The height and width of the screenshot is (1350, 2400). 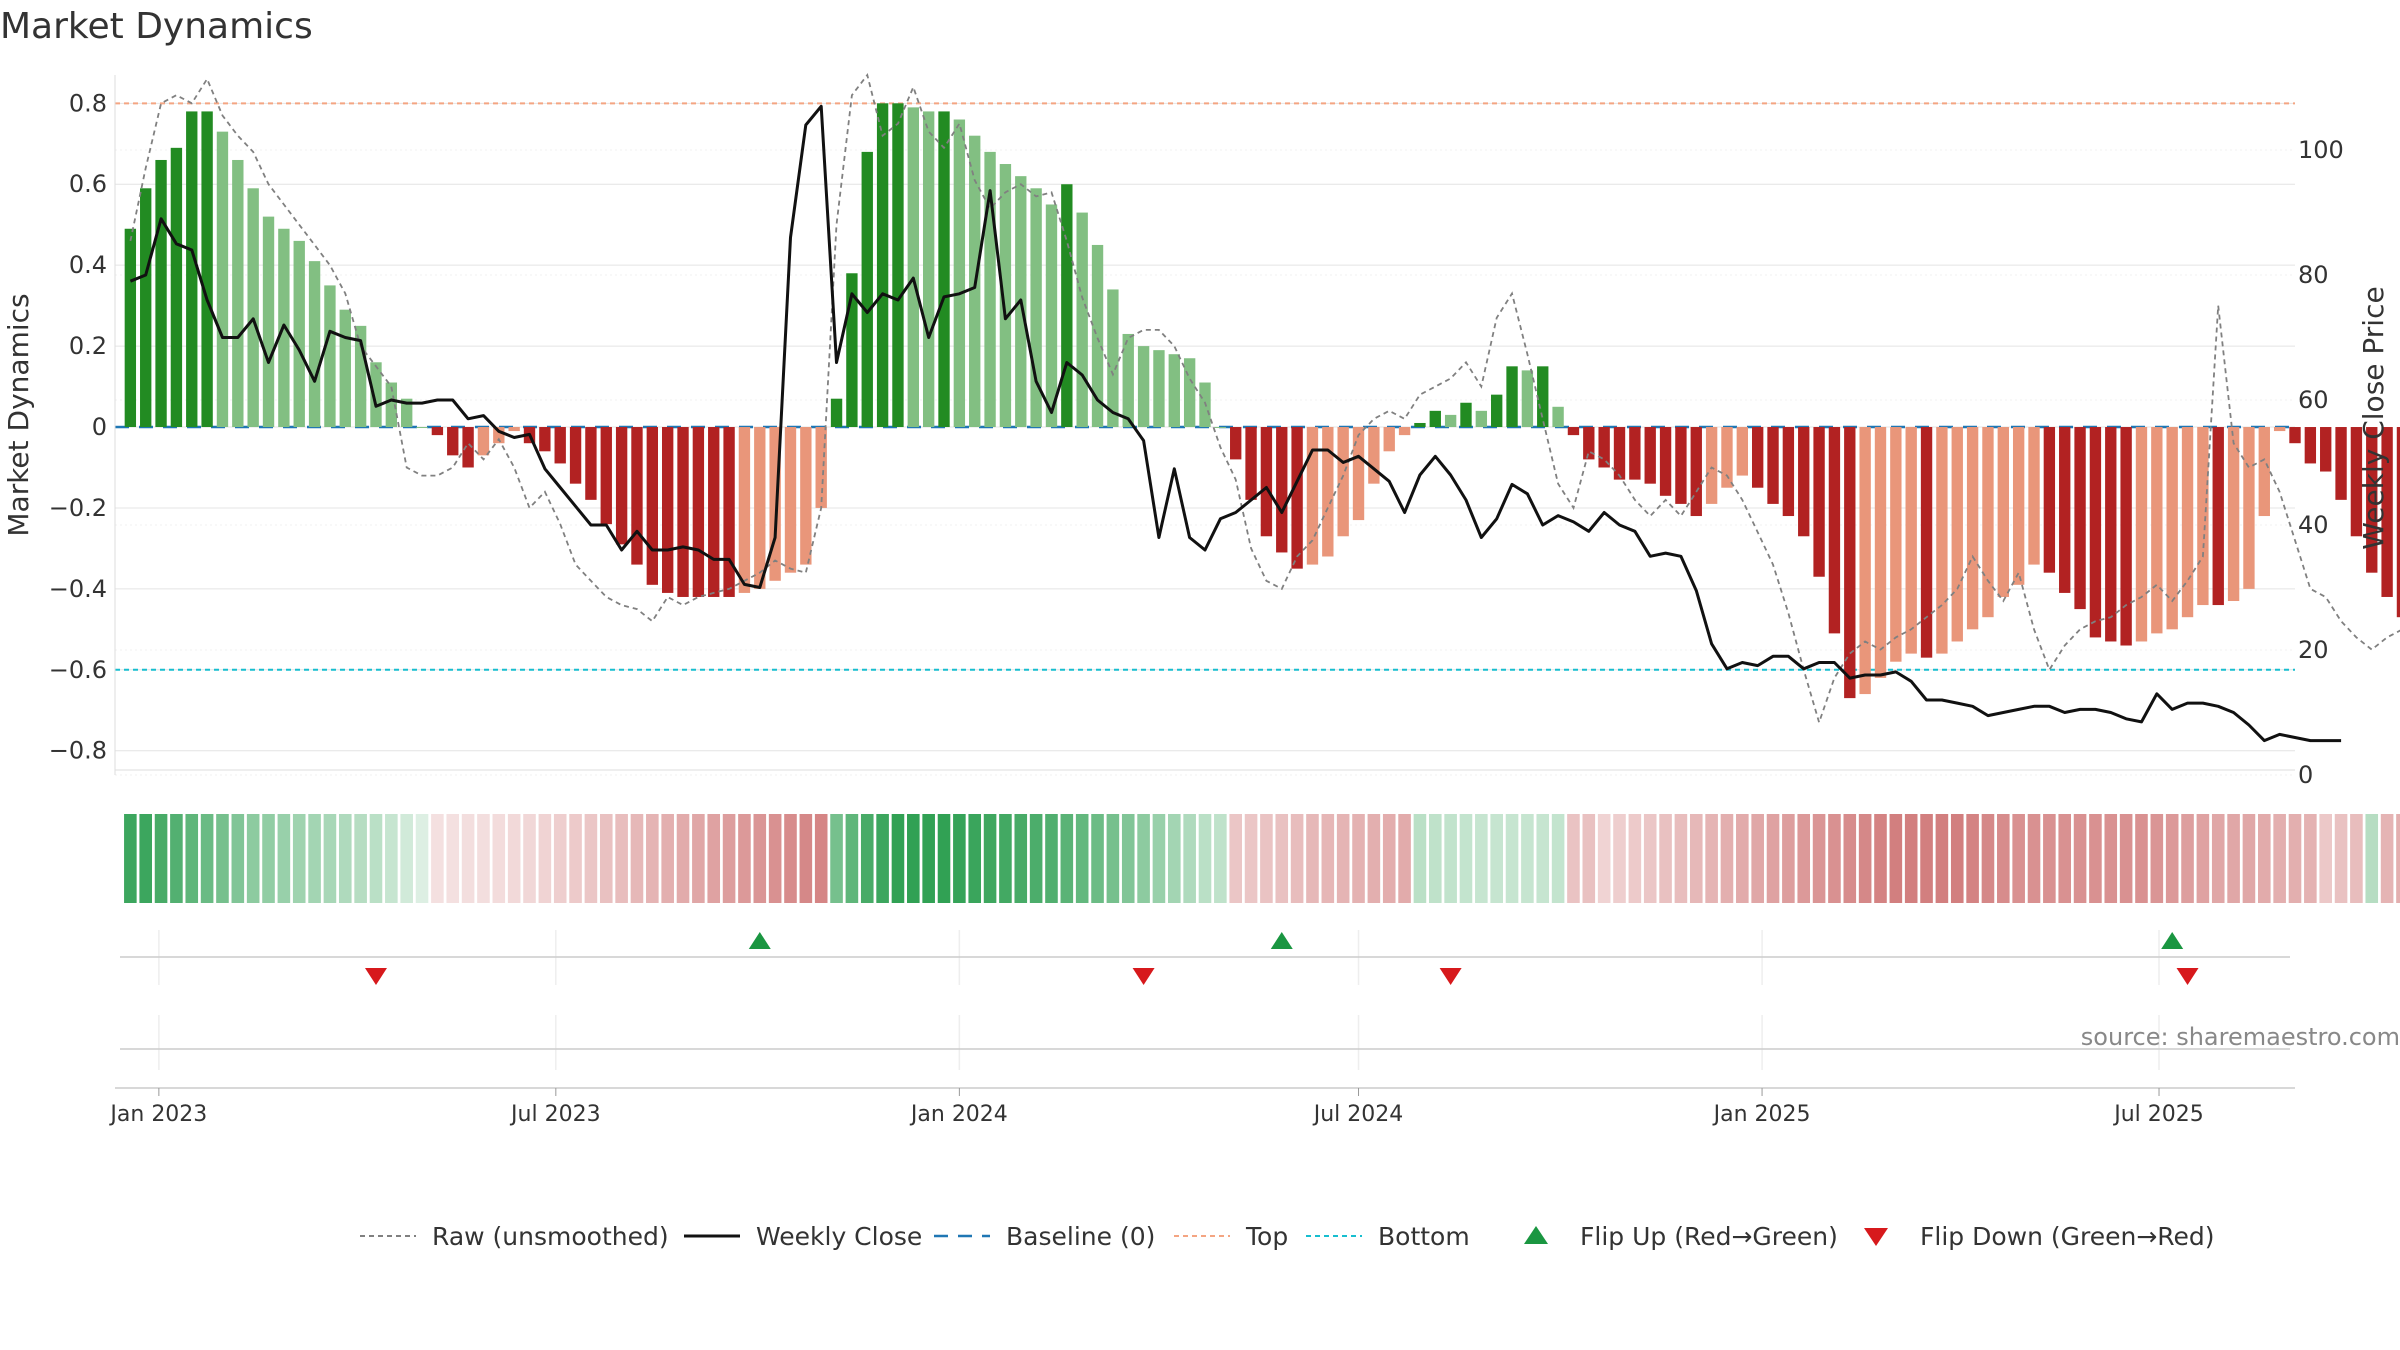 What do you see at coordinates (2313, 650) in the screenshot?
I see `y2-tick-label: 20` at bounding box center [2313, 650].